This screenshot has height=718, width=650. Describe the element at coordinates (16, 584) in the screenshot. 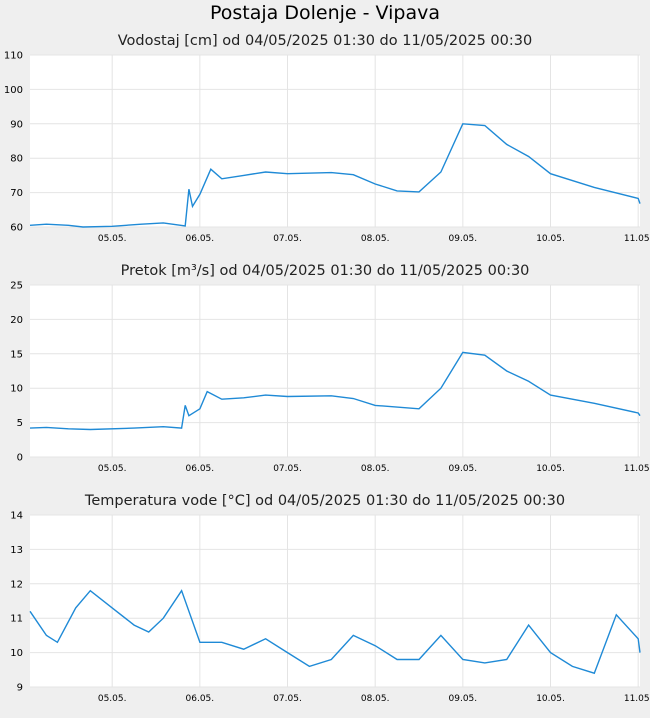

I see `y-tick-label: 12` at that location.